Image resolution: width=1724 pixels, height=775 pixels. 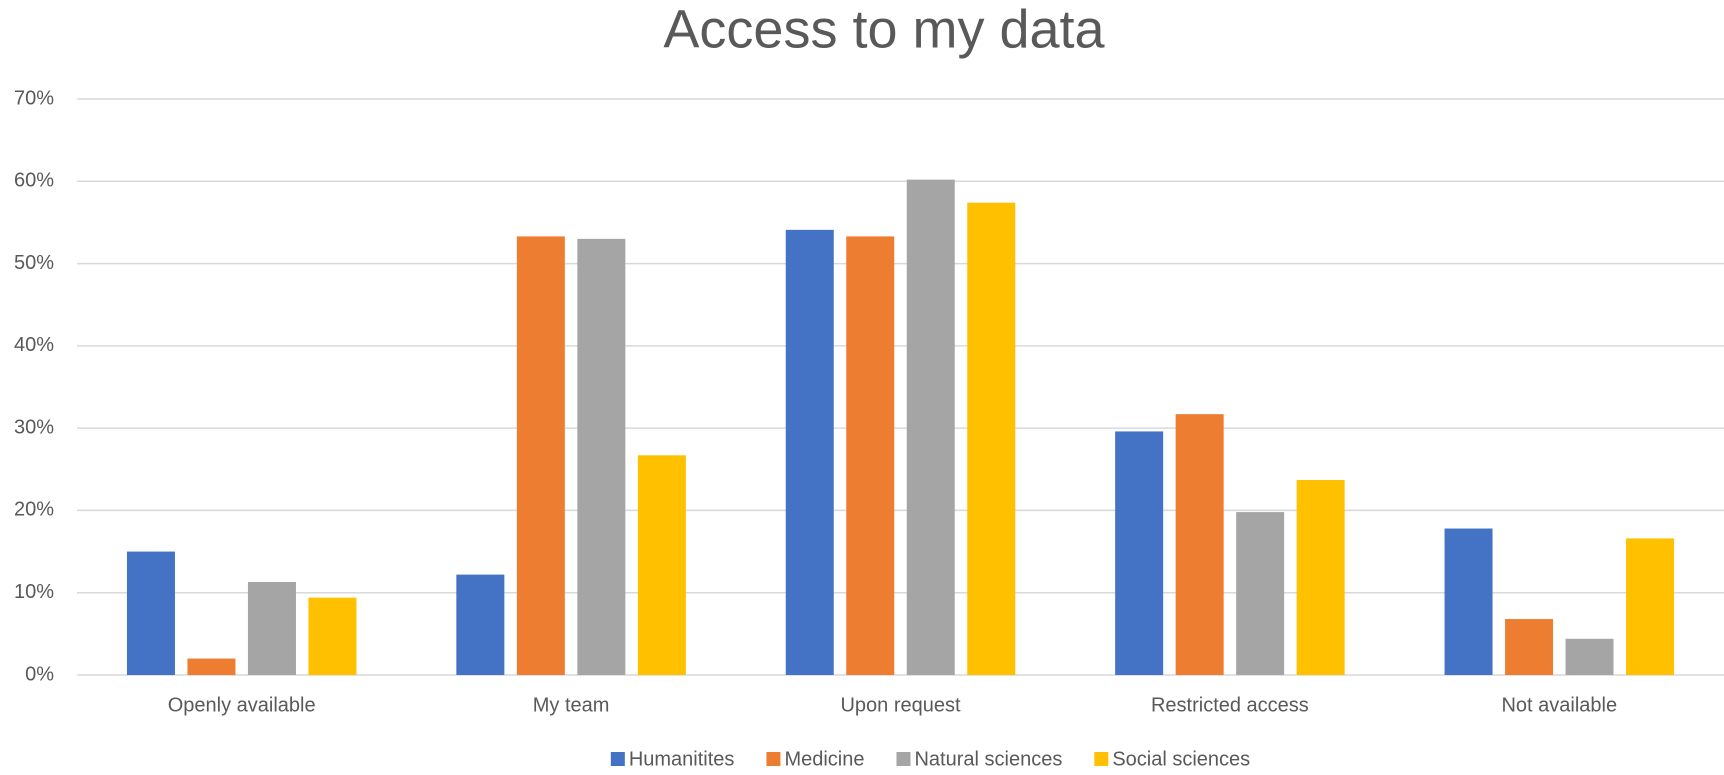 What do you see at coordinates (39, 674) in the screenshot?
I see `y-tick-label: 0%` at bounding box center [39, 674].